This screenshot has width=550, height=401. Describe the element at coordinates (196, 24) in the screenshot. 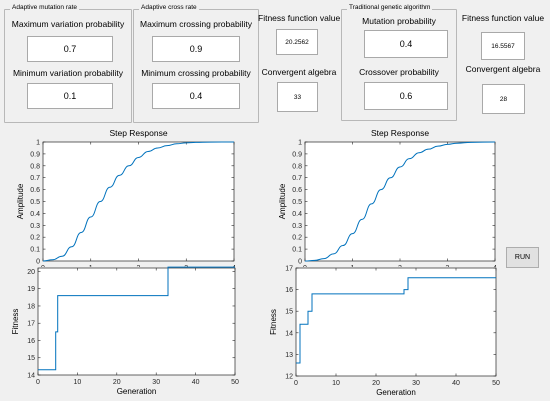

I see `max-crossing-label: Maximum crossing probability` at that location.